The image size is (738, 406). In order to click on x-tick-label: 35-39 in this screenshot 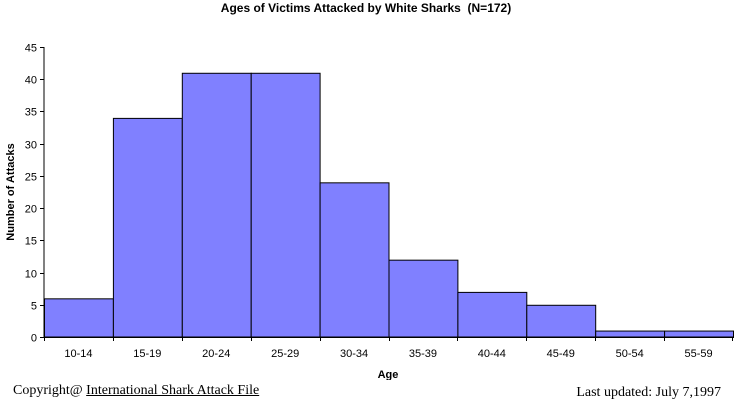, I will do `click(423, 354)`.